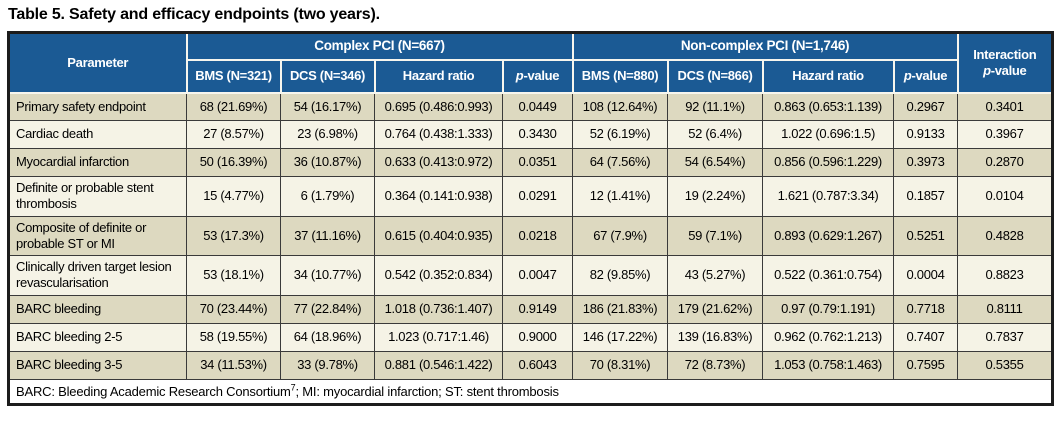 The height and width of the screenshot is (439, 1058). Describe the element at coordinates (537, 134) in the screenshot. I see `data-cell: 0.3430` at that location.